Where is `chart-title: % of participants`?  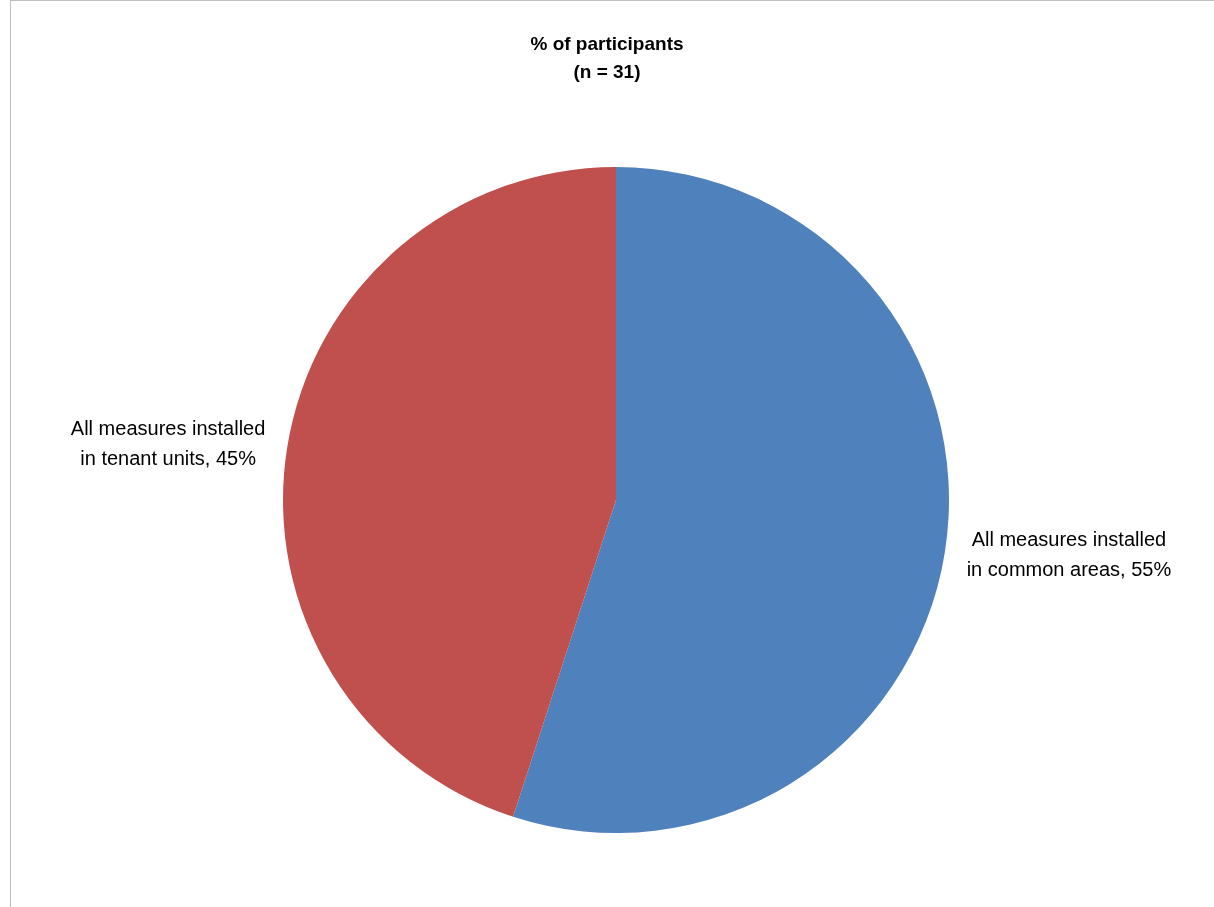 chart-title: % of participants is located at coordinates (607, 44).